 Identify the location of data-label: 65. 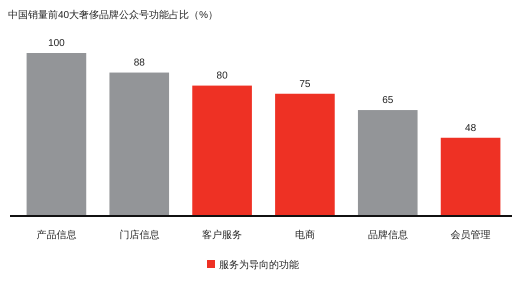
(388, 100).